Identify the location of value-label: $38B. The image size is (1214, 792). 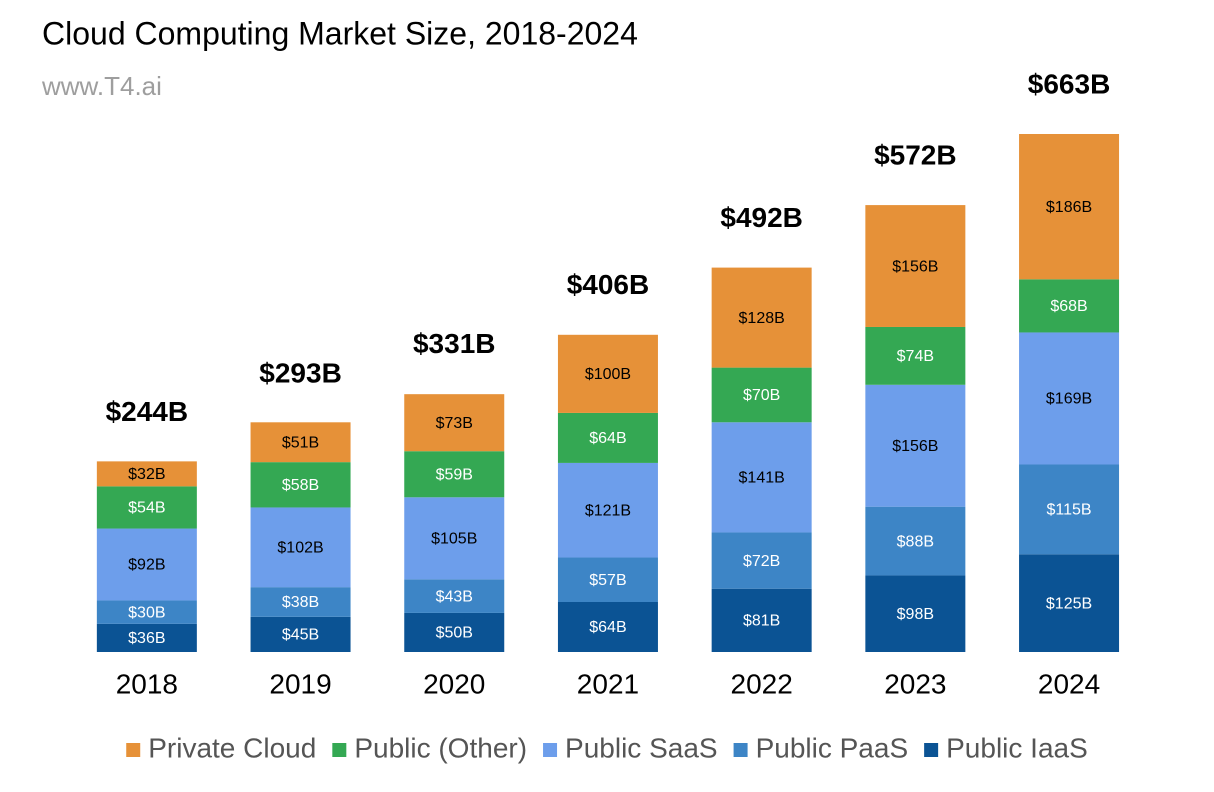
(300, 602).